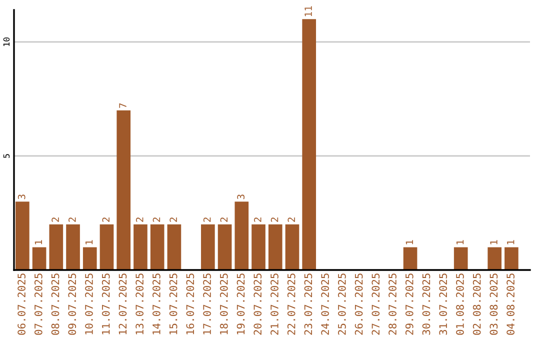 The image size is (540, 340). I want to click on x-tick-label: 18.07.2025, so click(224, 304).